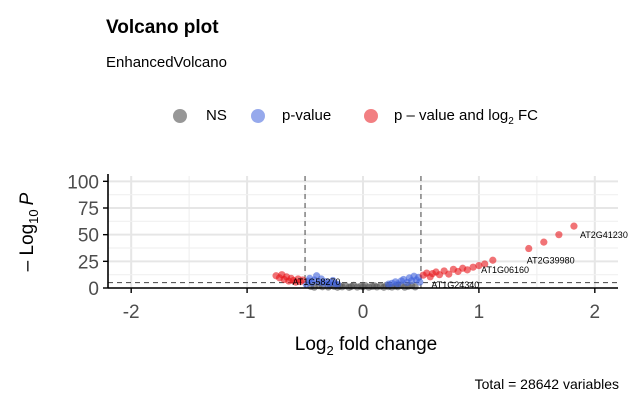  I want to click on x-tick-label: 0, so click(363, 312).